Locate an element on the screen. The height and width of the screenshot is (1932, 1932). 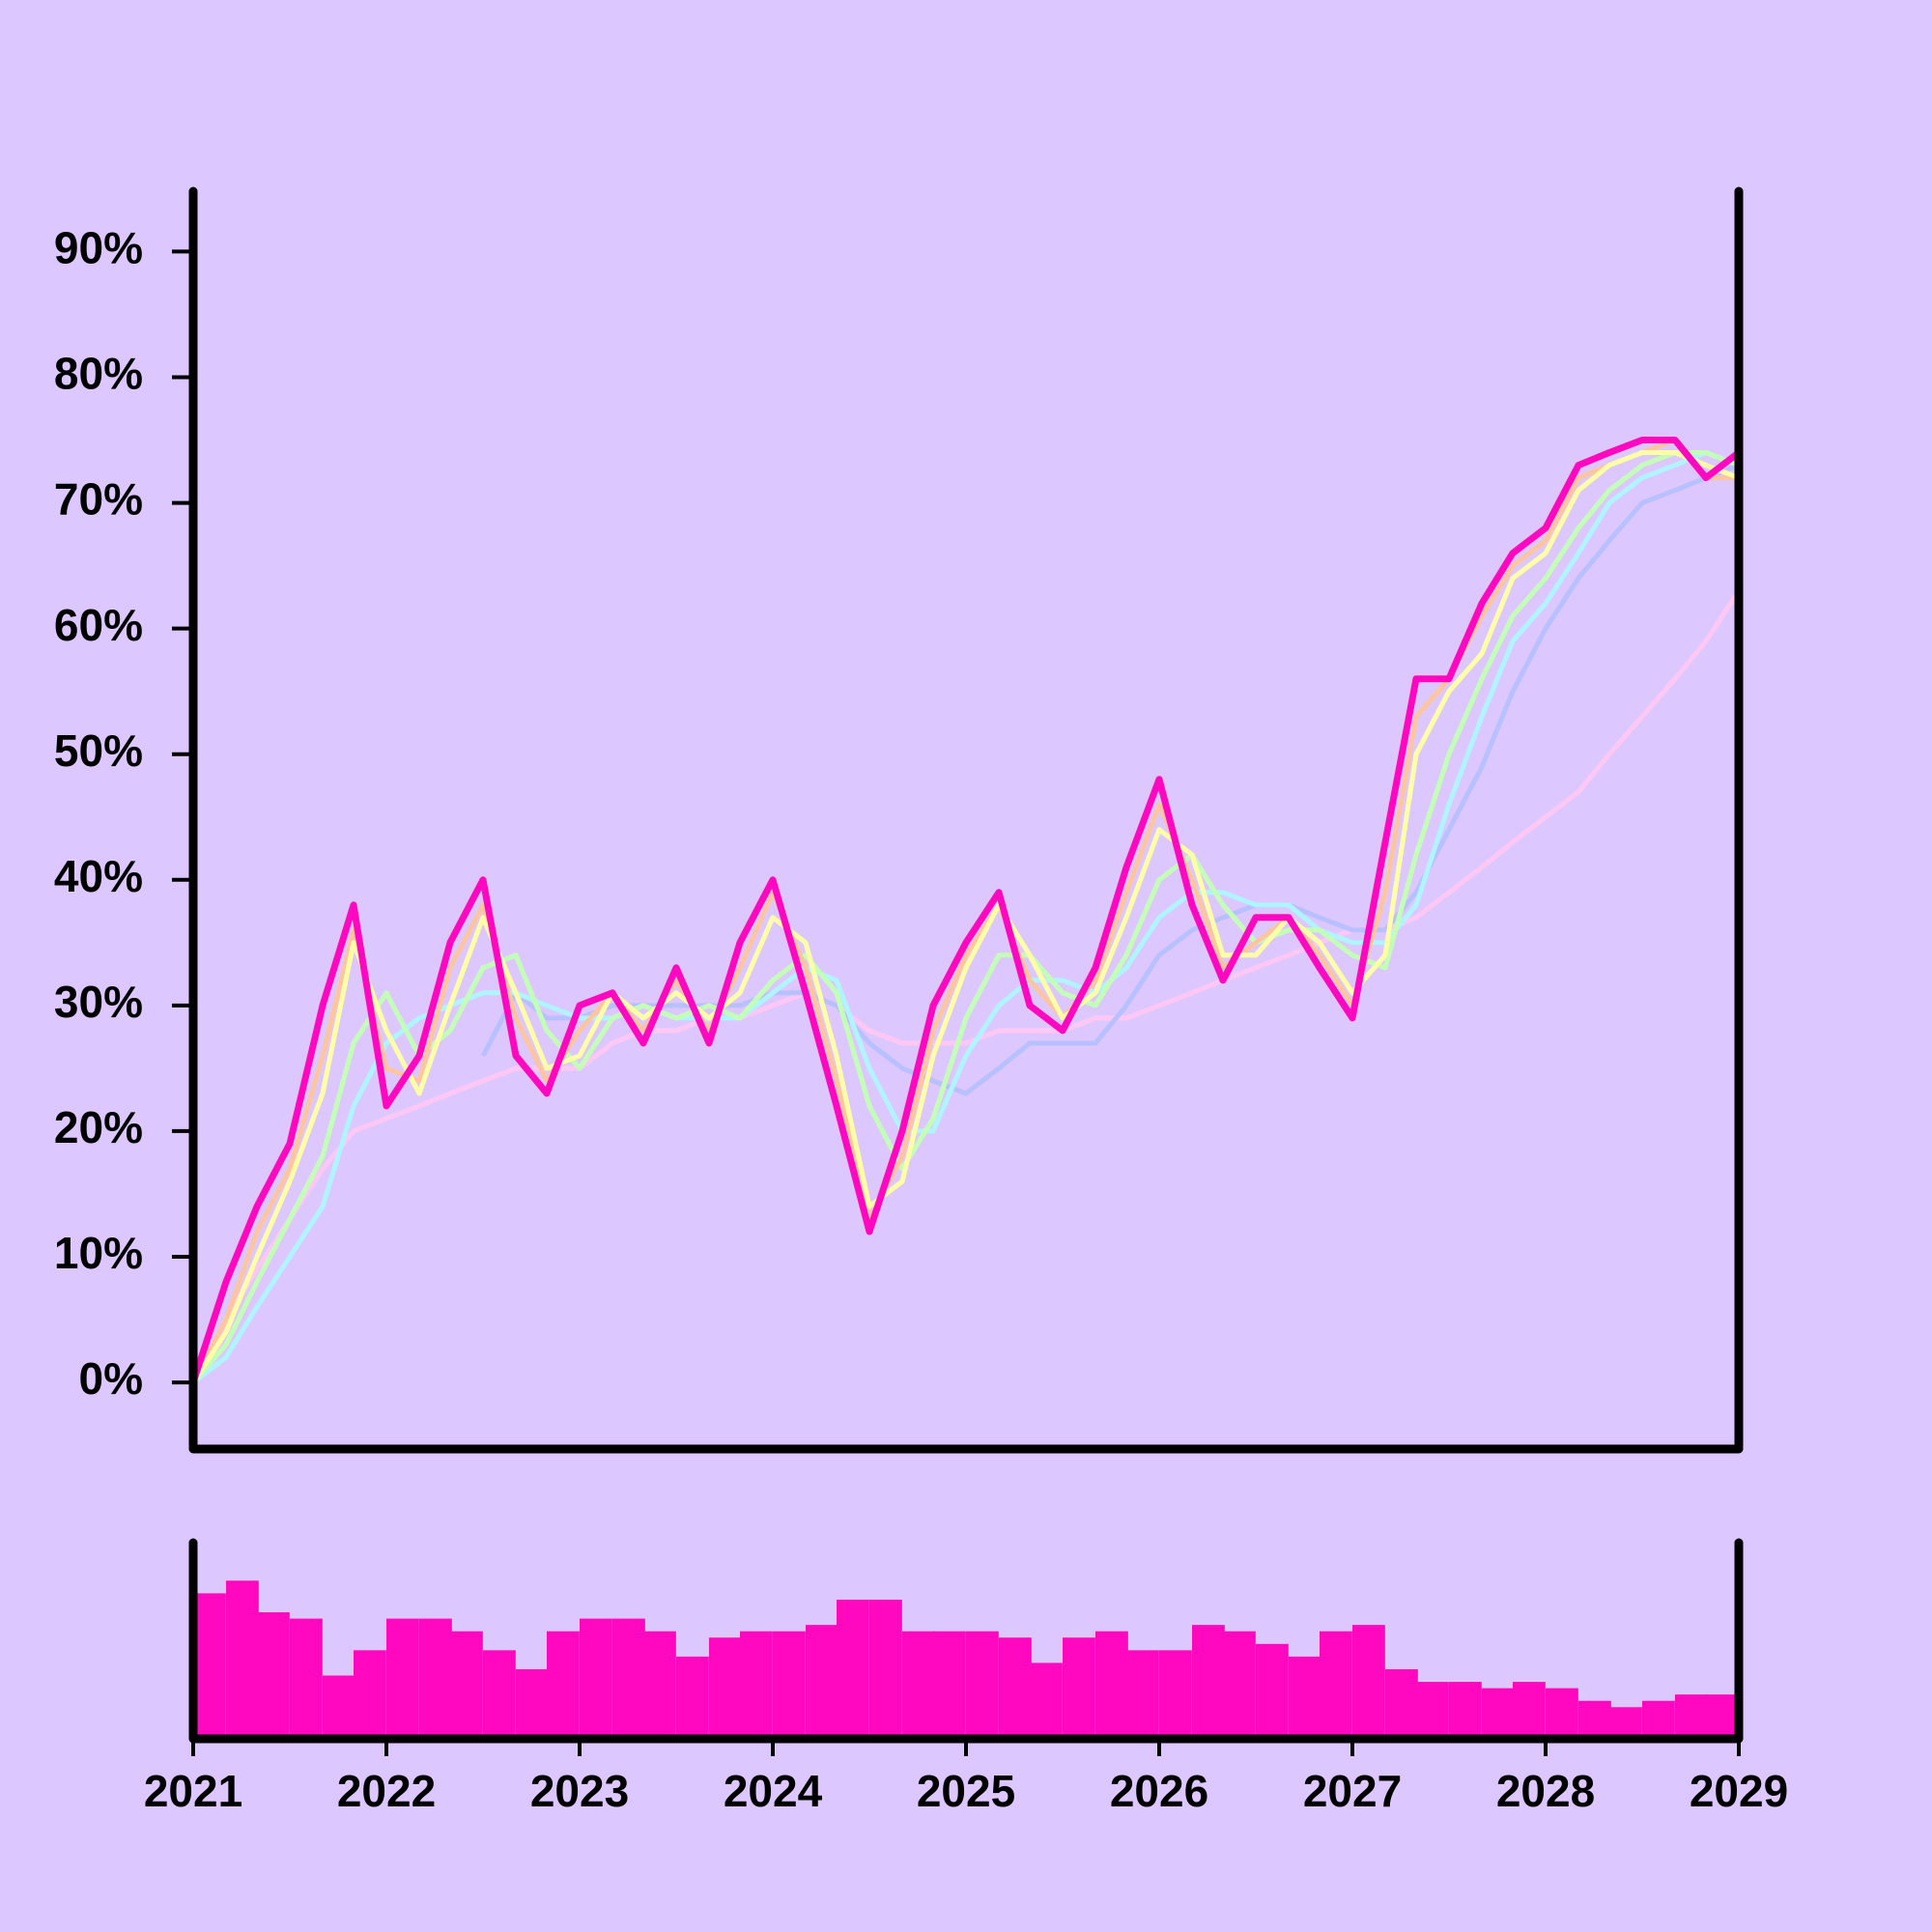
x-tick-label: 2022 is located at coordinates (386, 1791).